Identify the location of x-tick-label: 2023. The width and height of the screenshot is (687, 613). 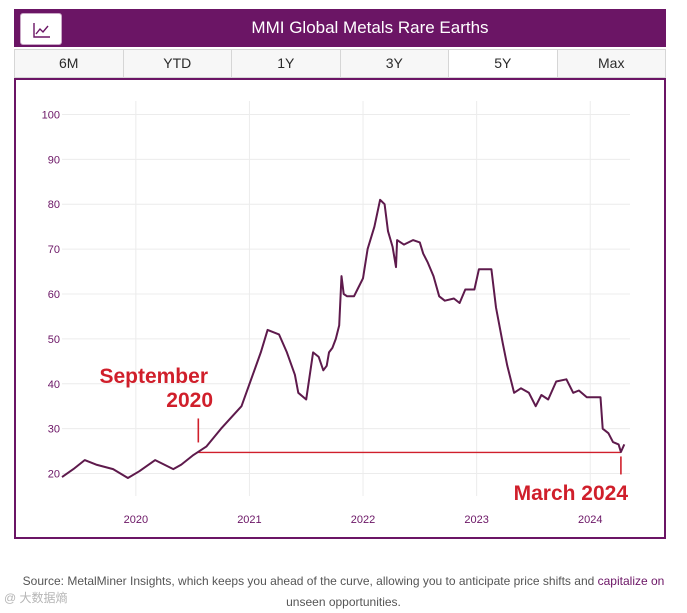
(476, 520).